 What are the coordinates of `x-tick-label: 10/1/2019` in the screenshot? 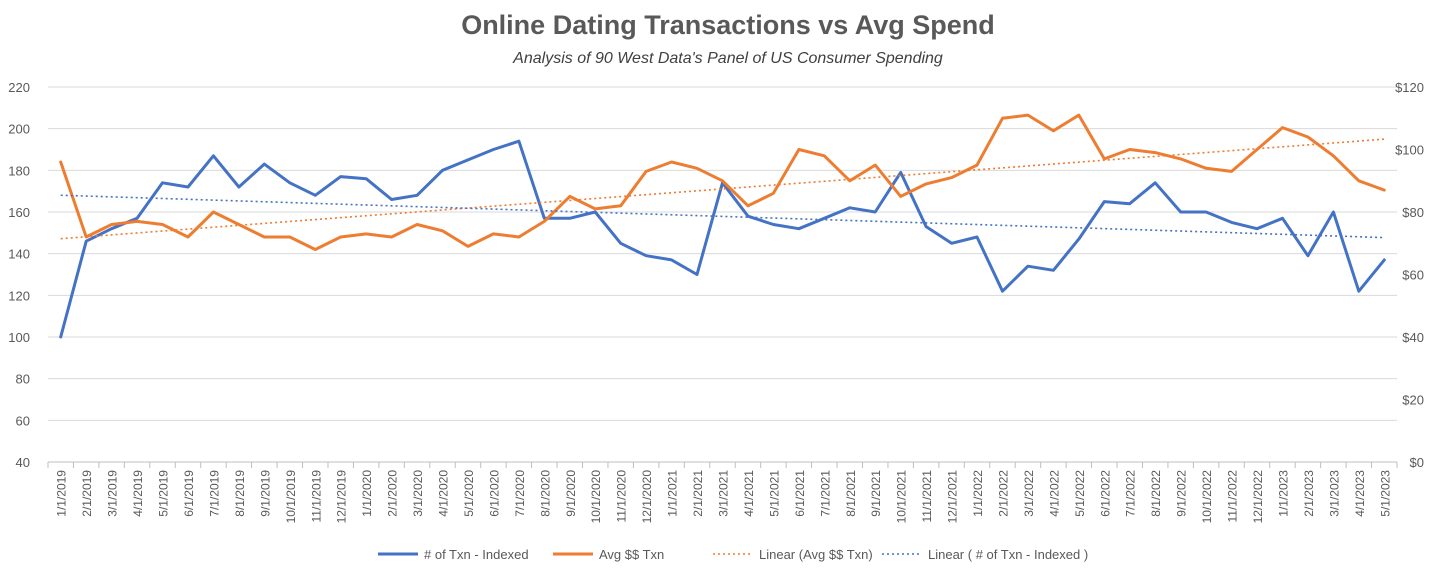 It's located at (291, 497).